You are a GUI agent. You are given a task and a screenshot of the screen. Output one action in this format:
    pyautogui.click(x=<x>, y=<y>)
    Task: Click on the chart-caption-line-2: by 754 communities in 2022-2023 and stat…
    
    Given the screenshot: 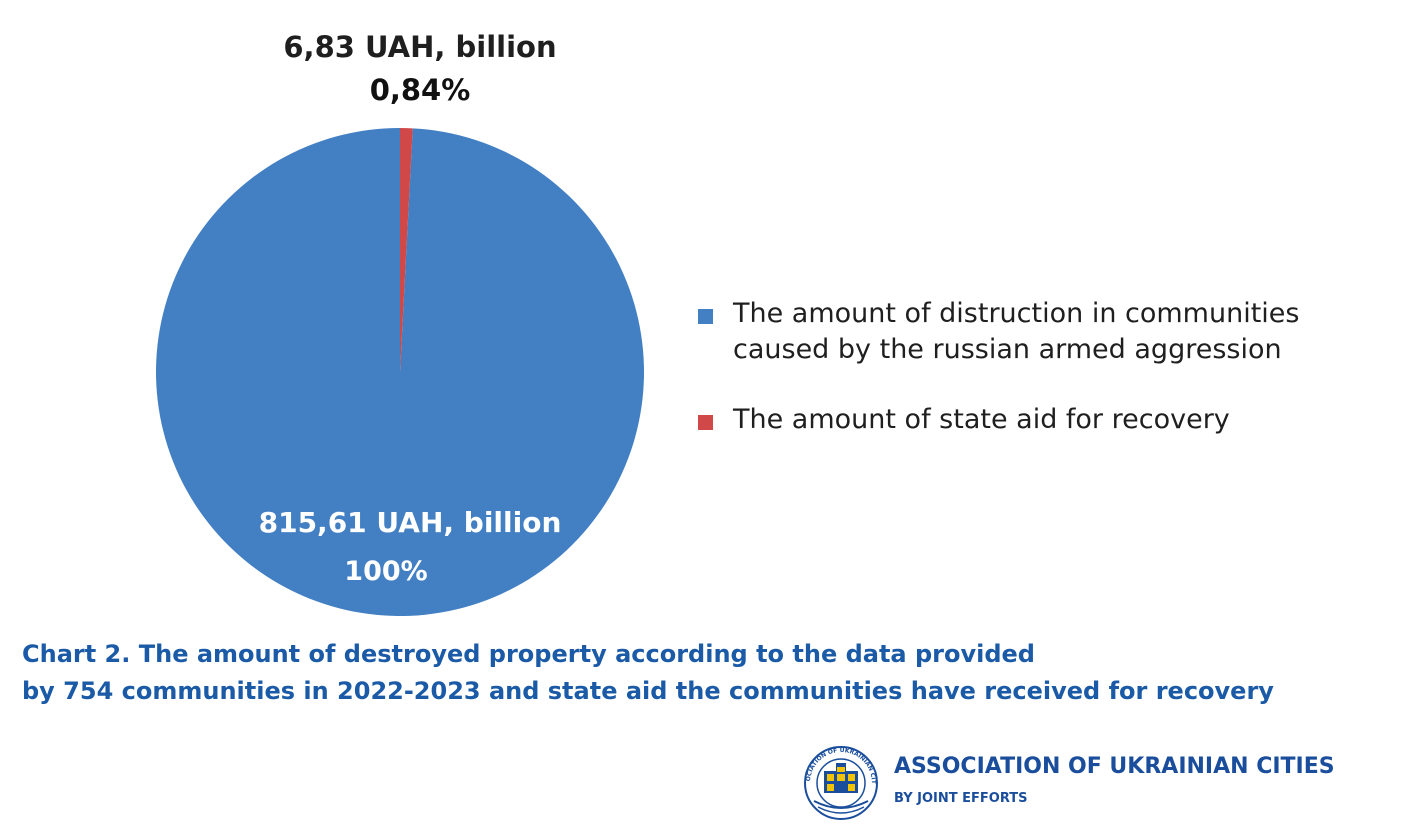 What is the action you would take?
    pyautogui.click(x=648, y=691)
    